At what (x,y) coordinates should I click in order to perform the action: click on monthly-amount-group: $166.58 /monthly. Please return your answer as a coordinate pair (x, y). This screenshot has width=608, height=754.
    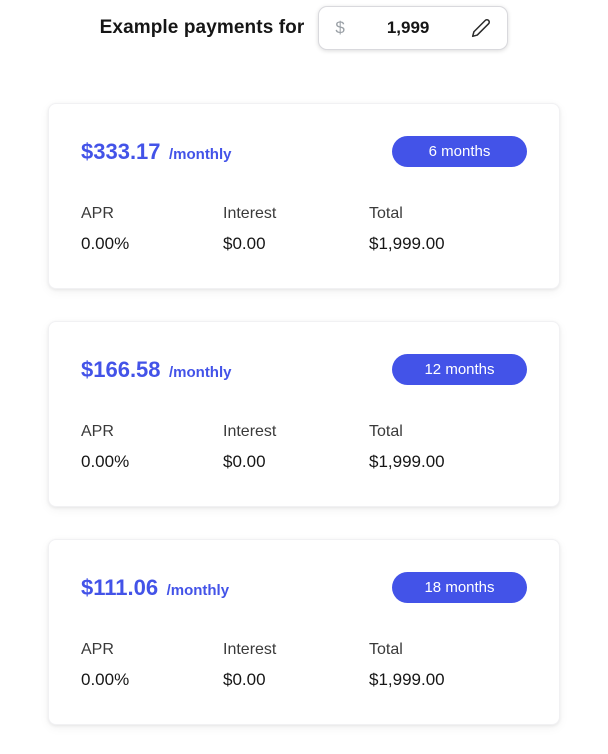
    Looking at the image, I should click on (156, 370).